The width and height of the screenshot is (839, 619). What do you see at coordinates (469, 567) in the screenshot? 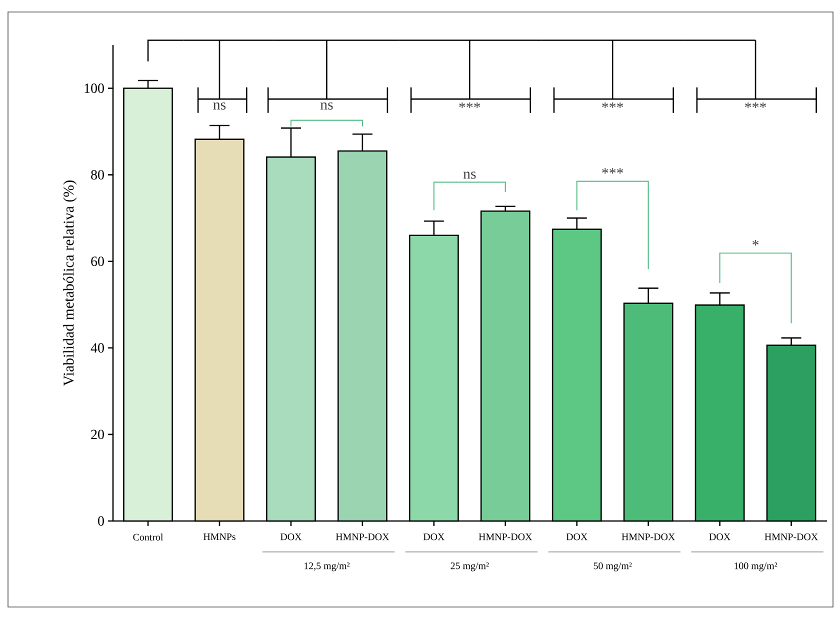
I see `text: 25 mg/m²` at bounding box center [469, 567].